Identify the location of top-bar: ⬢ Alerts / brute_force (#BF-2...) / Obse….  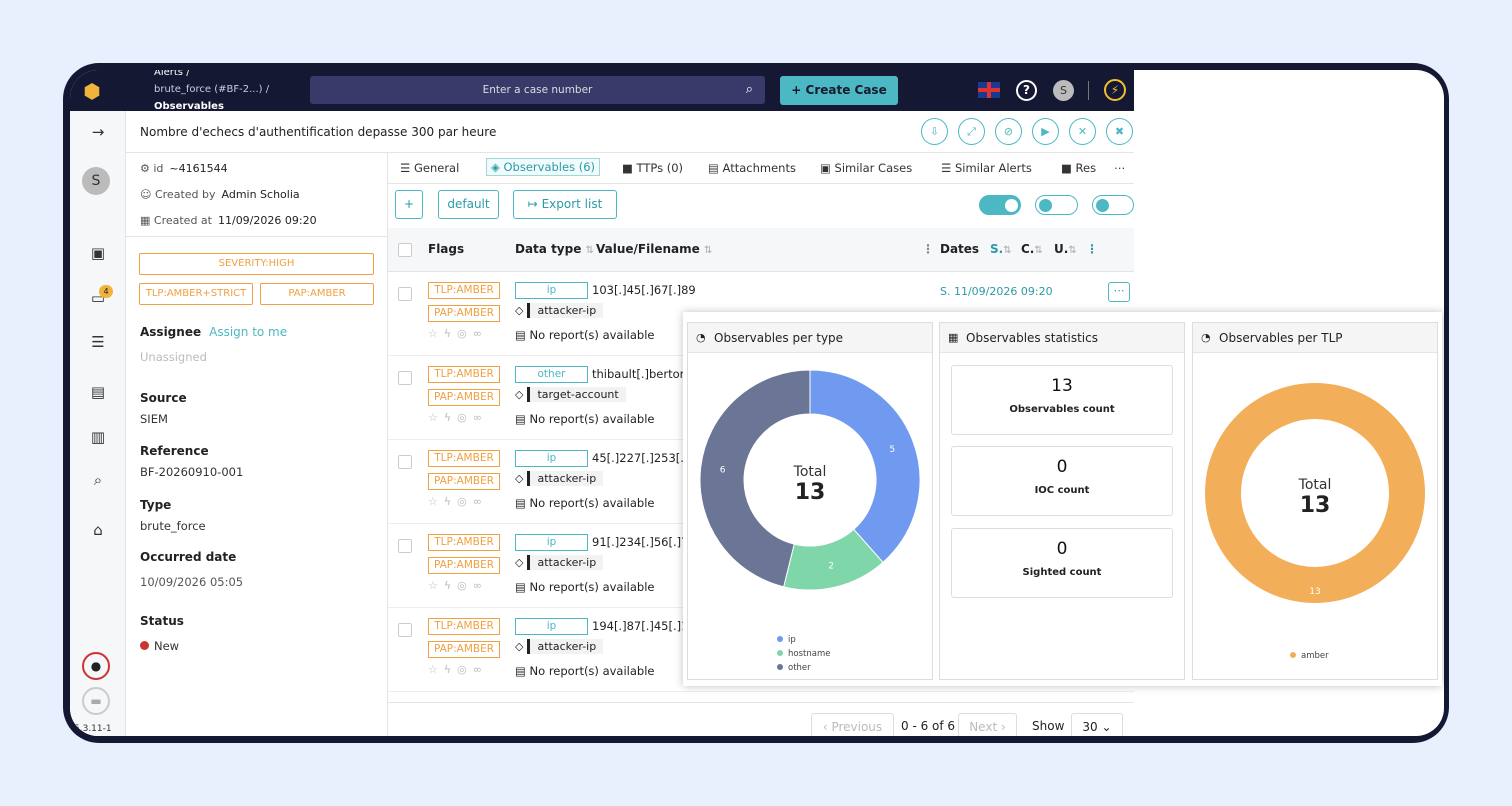
(602, 91).